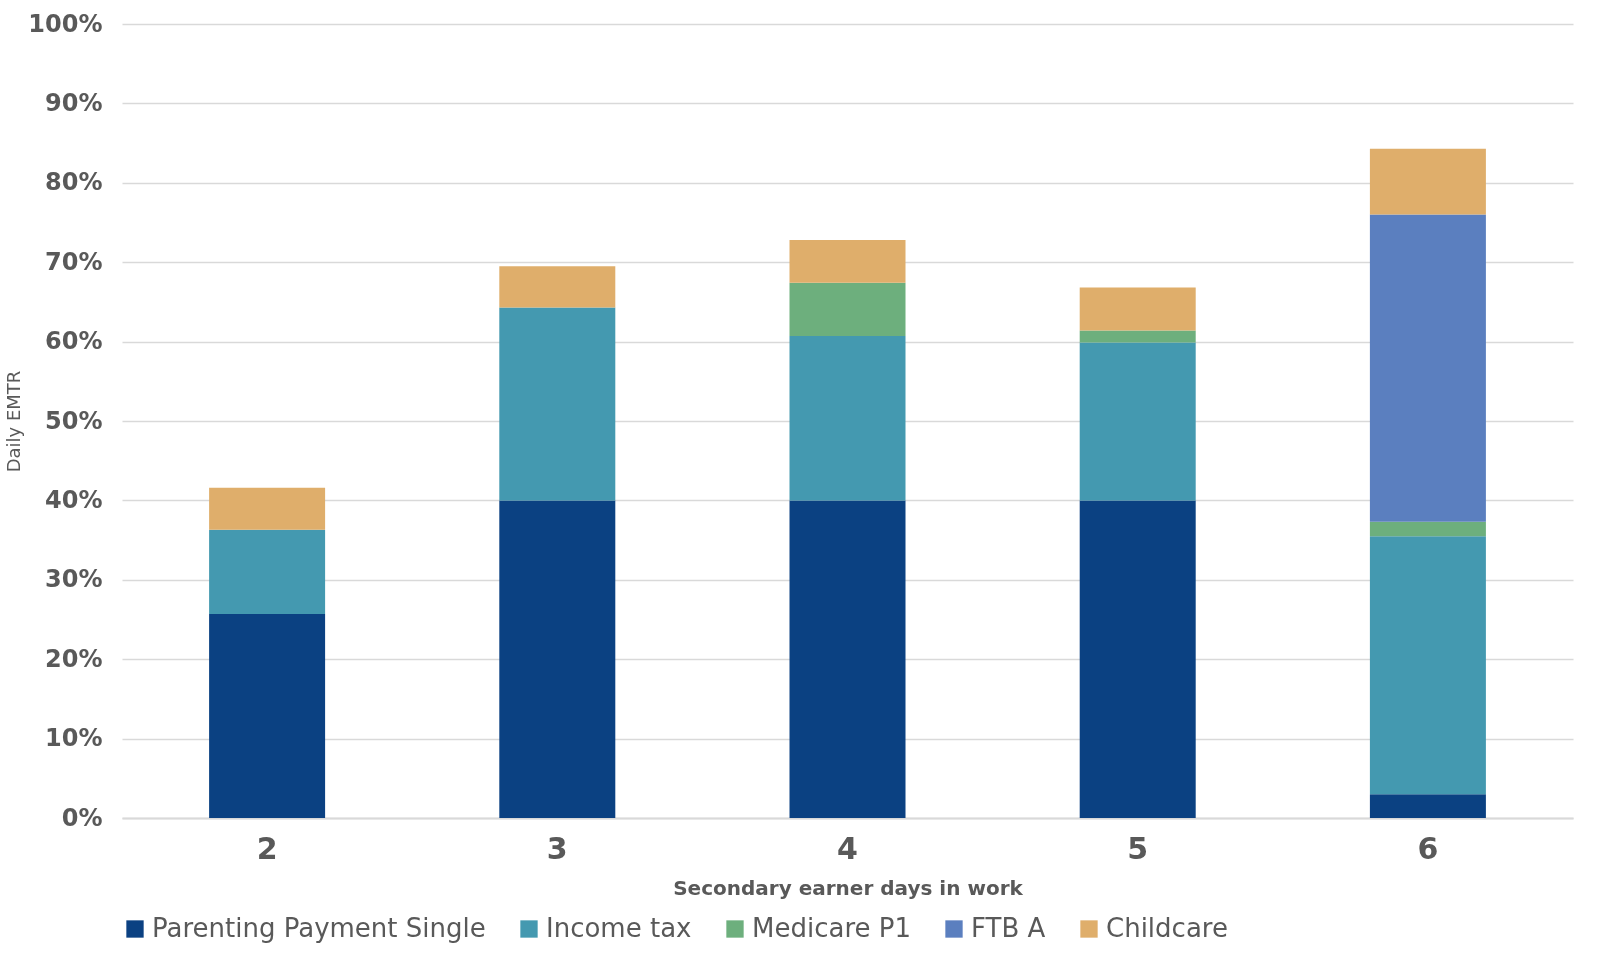  Describe the element at coordinates (74, 579) in the screenshot. I see `y-tick-label: 30%` at that location.